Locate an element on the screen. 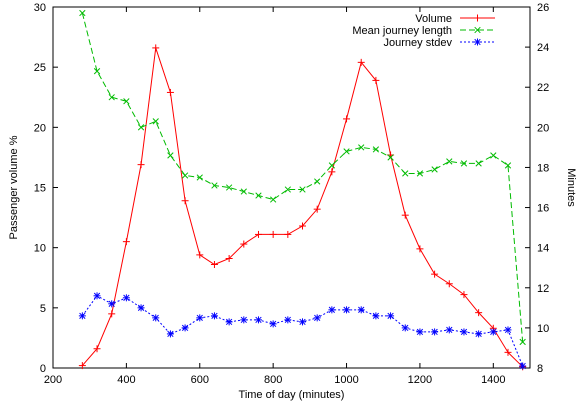 The image size is (579, 404). y-left-tick-label: 0 is located at coordinates (43, 369).